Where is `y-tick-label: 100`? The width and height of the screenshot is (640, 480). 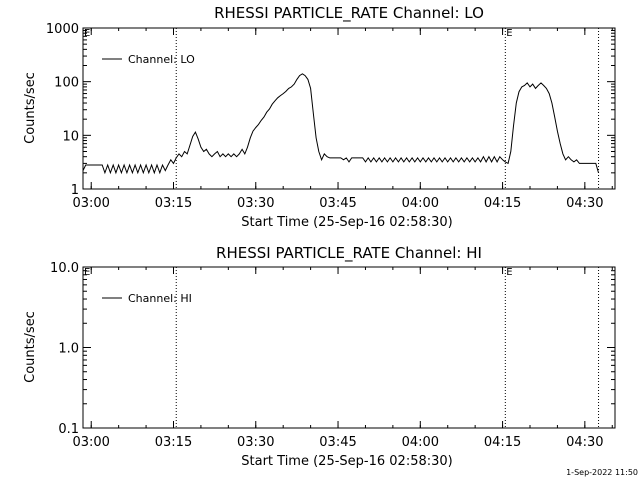
y-tick-label: 100 is located at coordinates (66, 83).